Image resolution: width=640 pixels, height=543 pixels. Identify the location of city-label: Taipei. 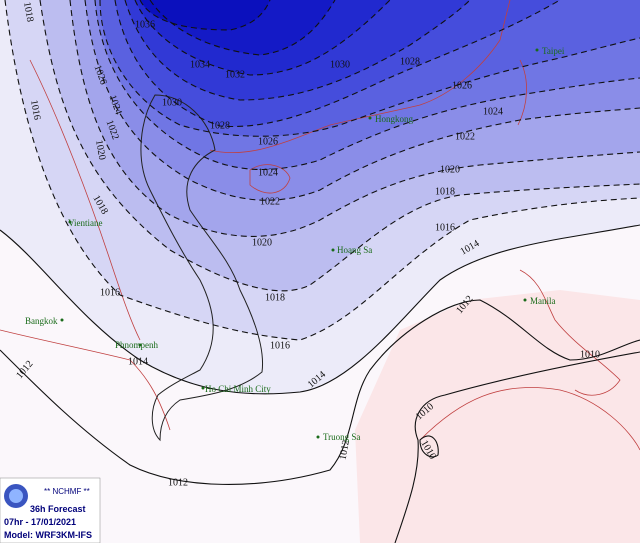
(553, 51).